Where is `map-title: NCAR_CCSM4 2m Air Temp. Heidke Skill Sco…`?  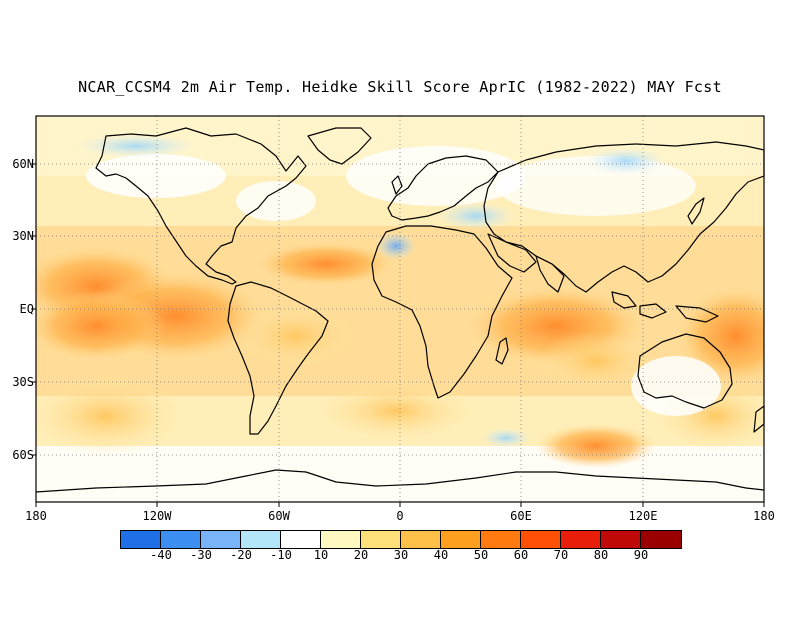 map-title: NCAR_CCSM4 2m Air Temp. Heidke Skill Sco… is located at coordinates (400, 87).